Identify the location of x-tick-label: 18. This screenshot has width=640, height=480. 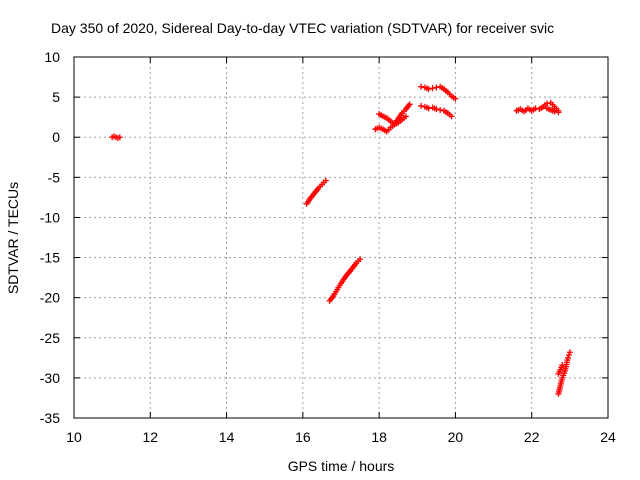
(379, 437).